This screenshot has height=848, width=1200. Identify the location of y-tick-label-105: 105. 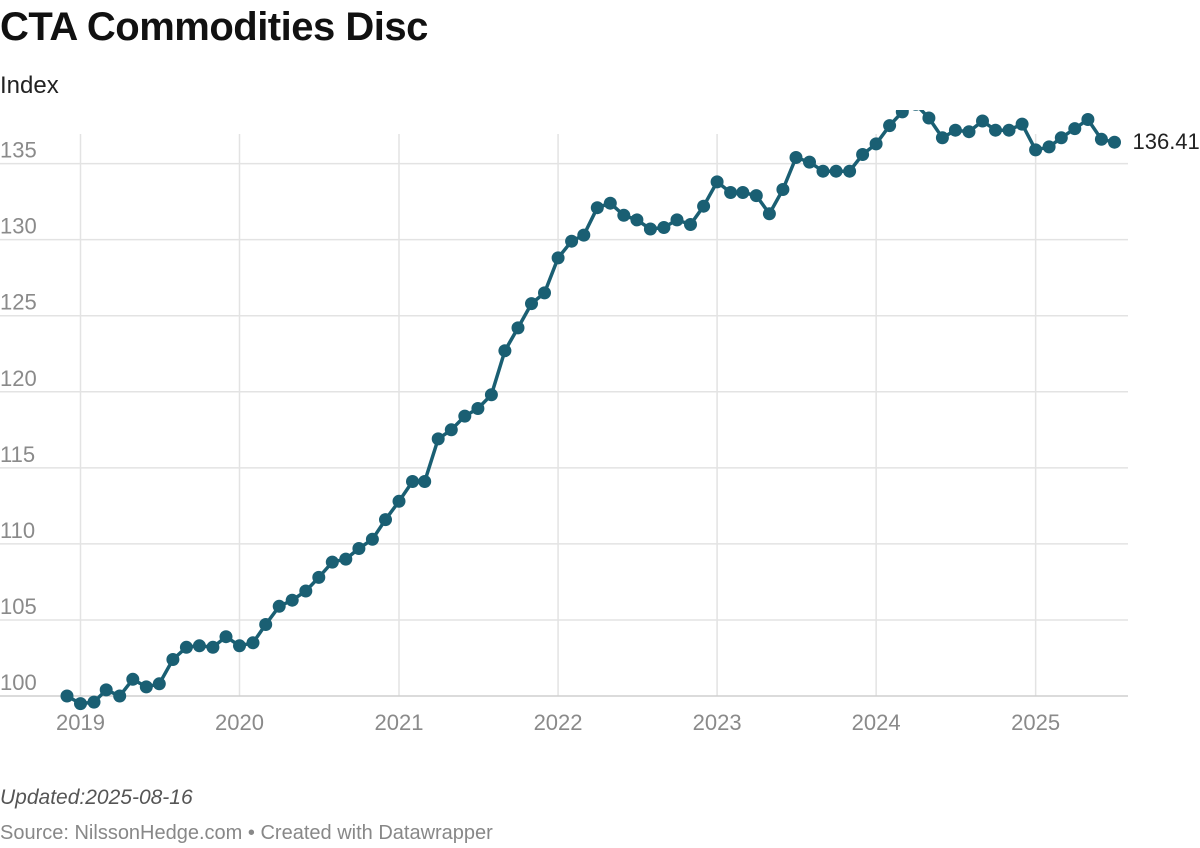
(18, 606).